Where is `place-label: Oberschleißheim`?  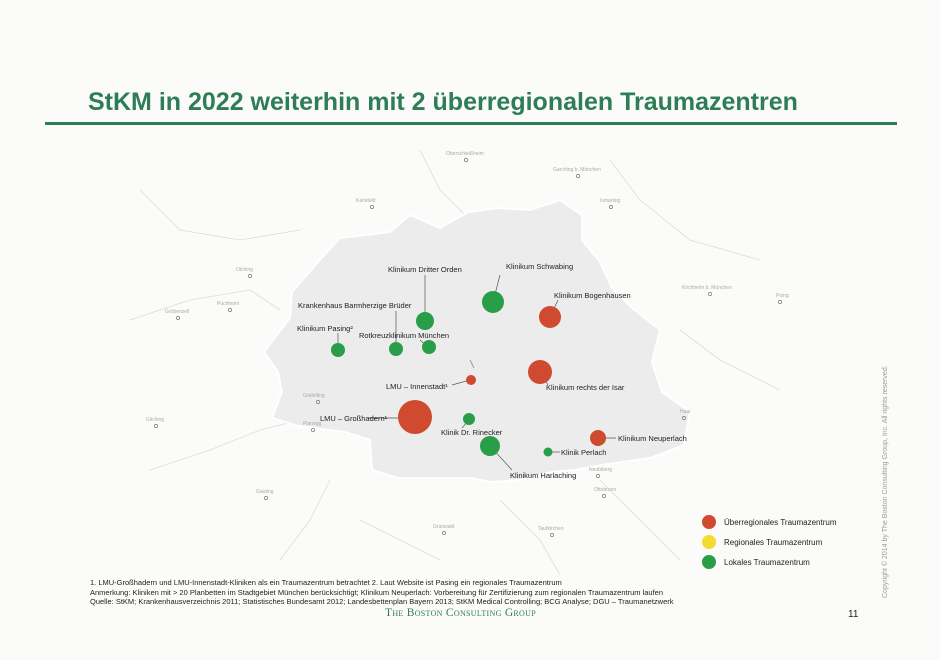
place-label: Oberschleißheim is located at coordinates (465, 154).